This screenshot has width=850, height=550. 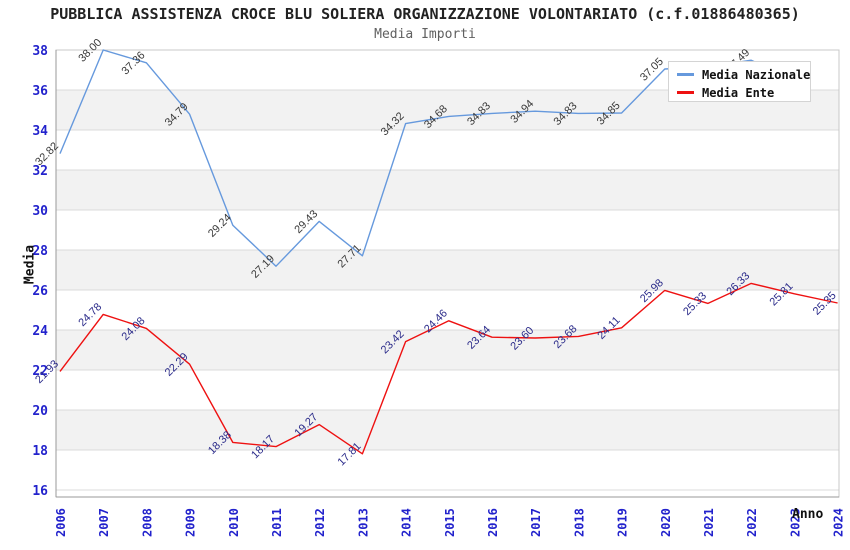 I want to click on x-tick-label-2006: 2006, so click(x=61, y=522).